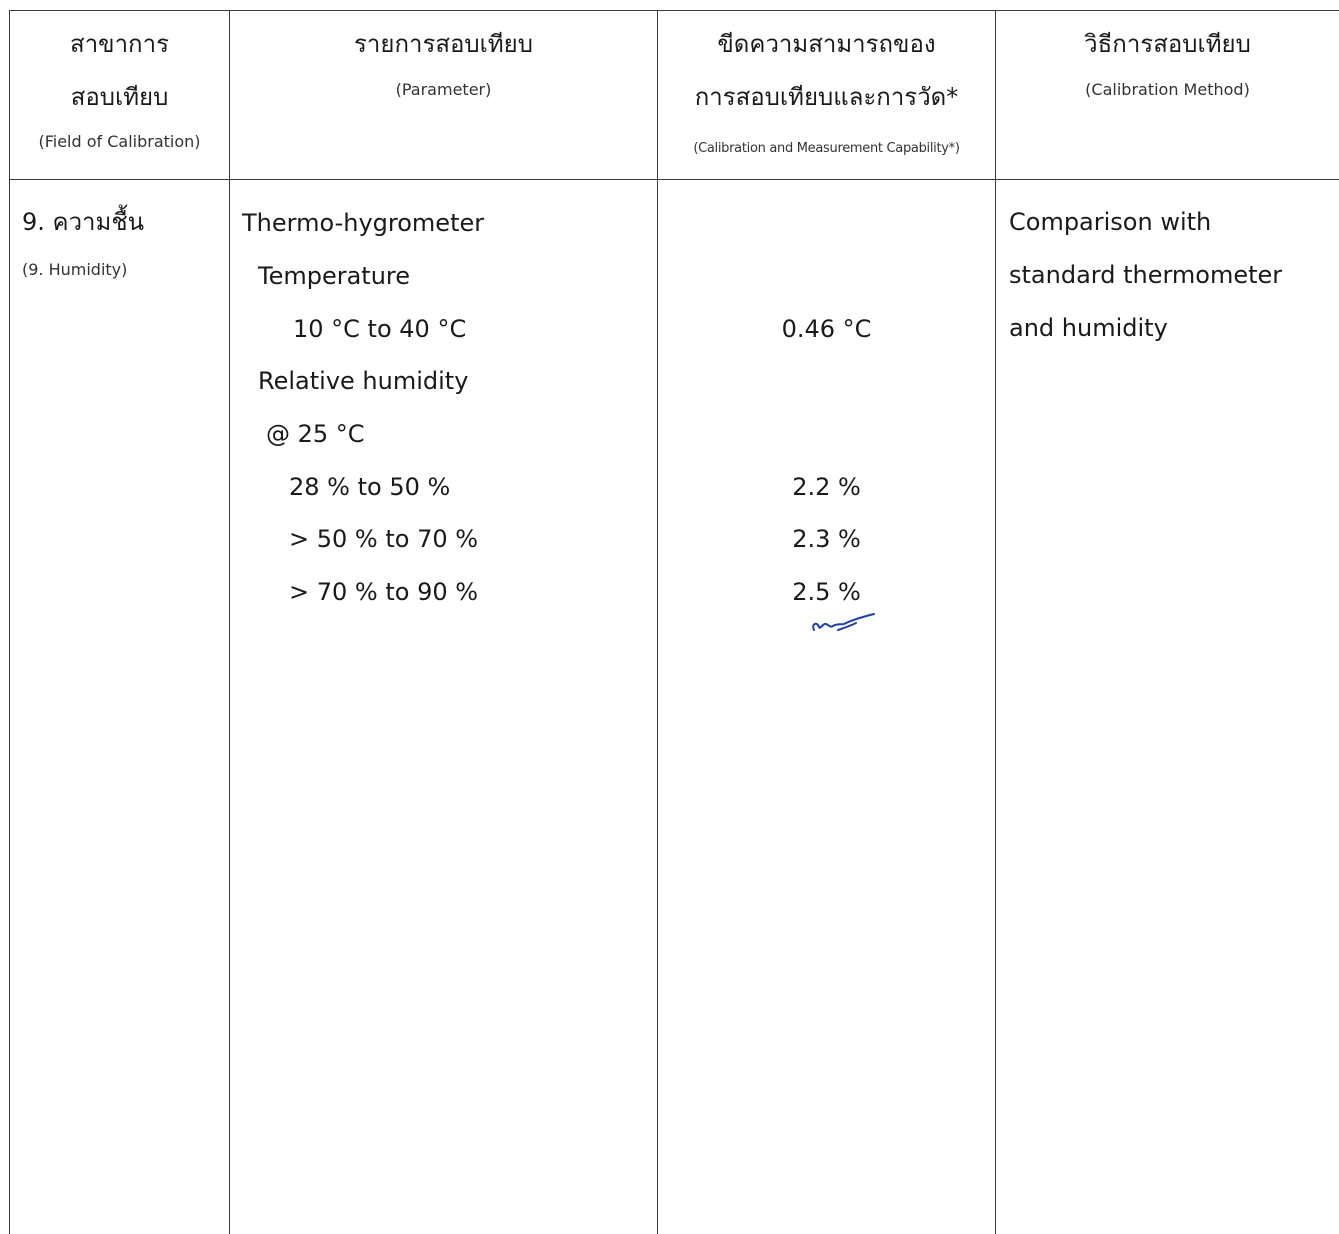 This screenshot has width=1339, height=1234. I want to click on capability-humidity-3: 2.5 %, so click(826, 592).